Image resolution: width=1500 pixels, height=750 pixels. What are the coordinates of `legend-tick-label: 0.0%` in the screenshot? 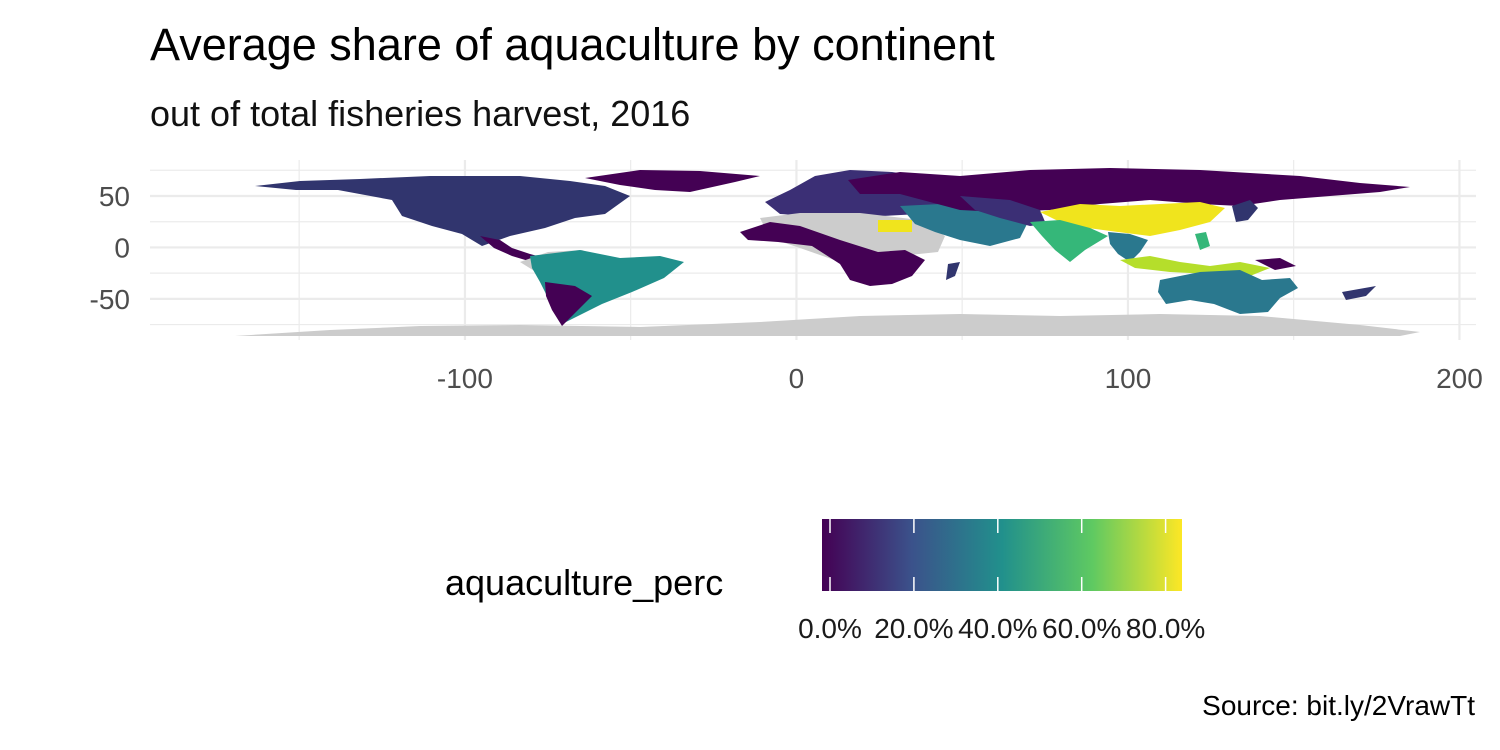 It's located at (830, 628).